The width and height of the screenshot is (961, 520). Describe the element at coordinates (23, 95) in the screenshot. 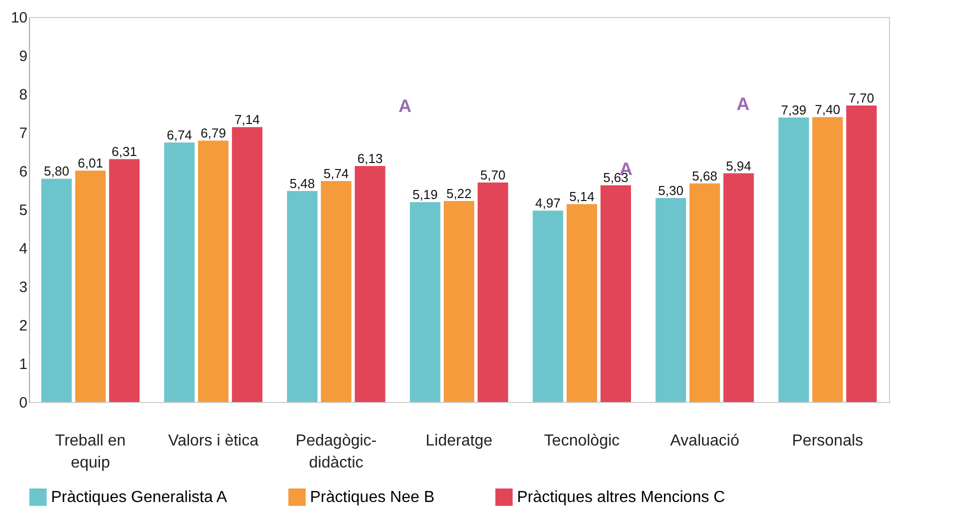

I see `y-tick-label: 8` at that location.